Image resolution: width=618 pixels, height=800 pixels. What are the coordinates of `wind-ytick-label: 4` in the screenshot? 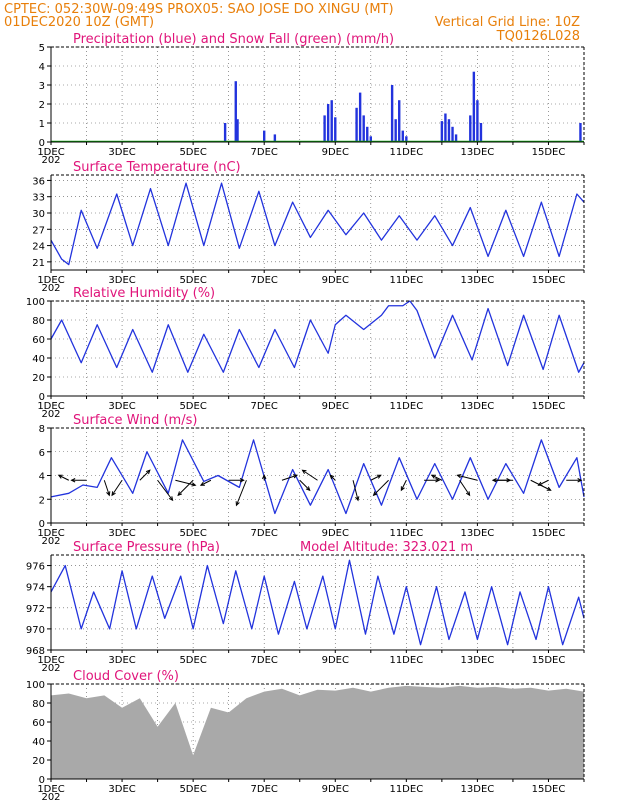 It's located at (42, 477).